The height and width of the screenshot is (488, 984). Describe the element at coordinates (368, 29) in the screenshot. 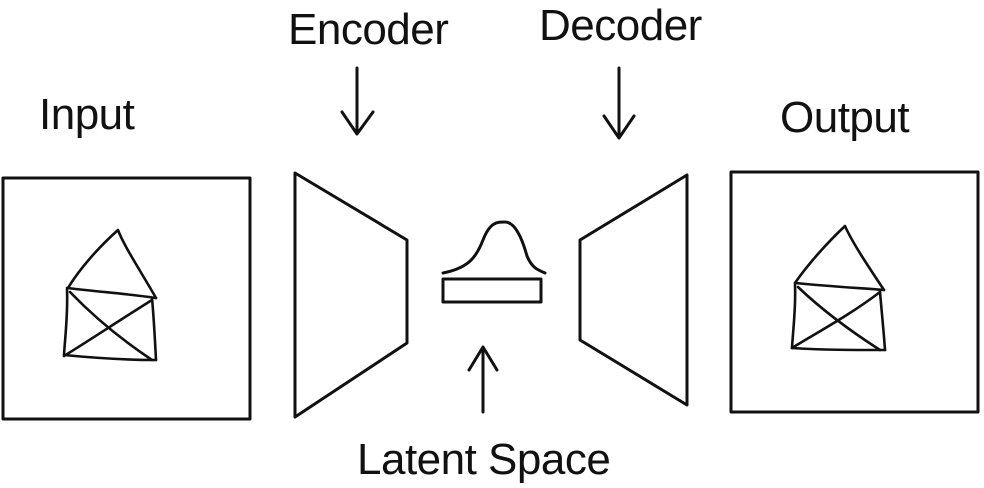

I see `encoder-label: Encoder` at that location.